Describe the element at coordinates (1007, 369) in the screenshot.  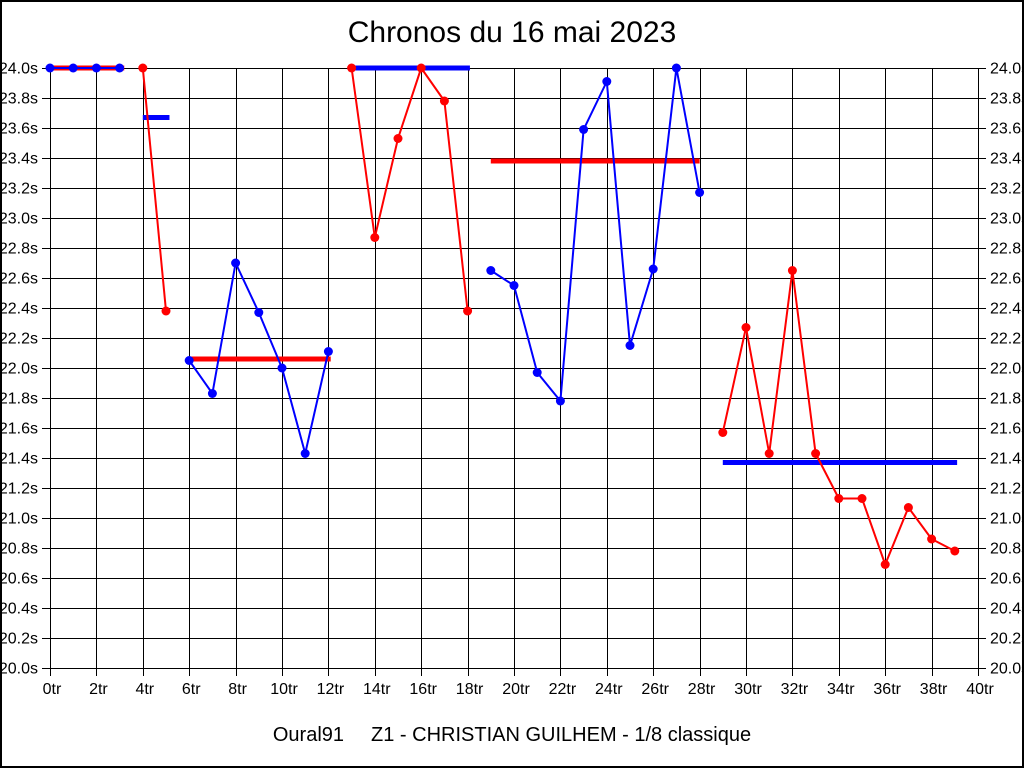
I see `y-axis-label-right: 22.0s` at that location.